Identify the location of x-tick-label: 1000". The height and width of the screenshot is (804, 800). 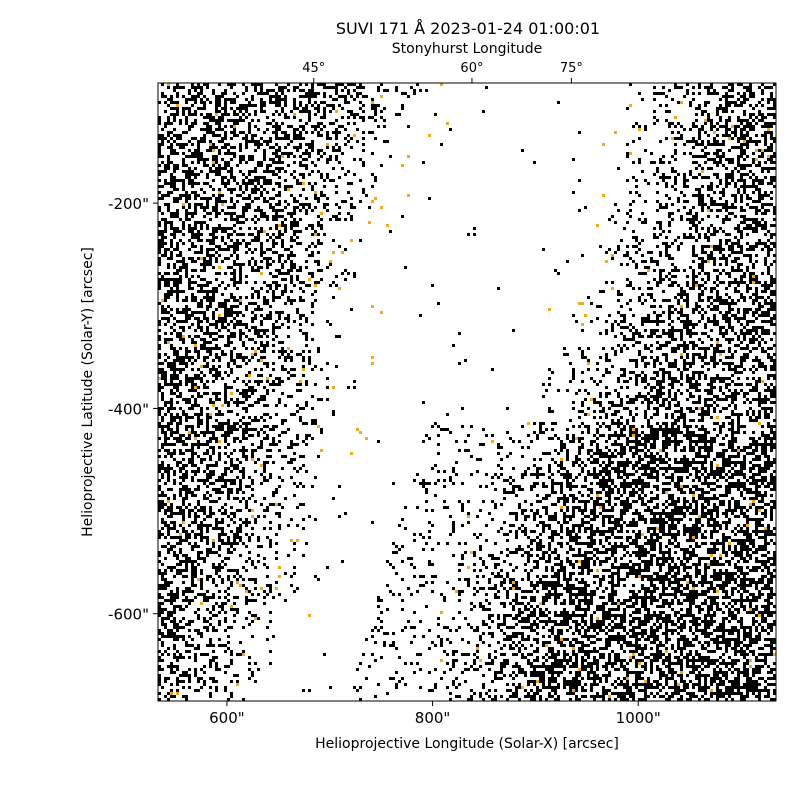
(638, 718).